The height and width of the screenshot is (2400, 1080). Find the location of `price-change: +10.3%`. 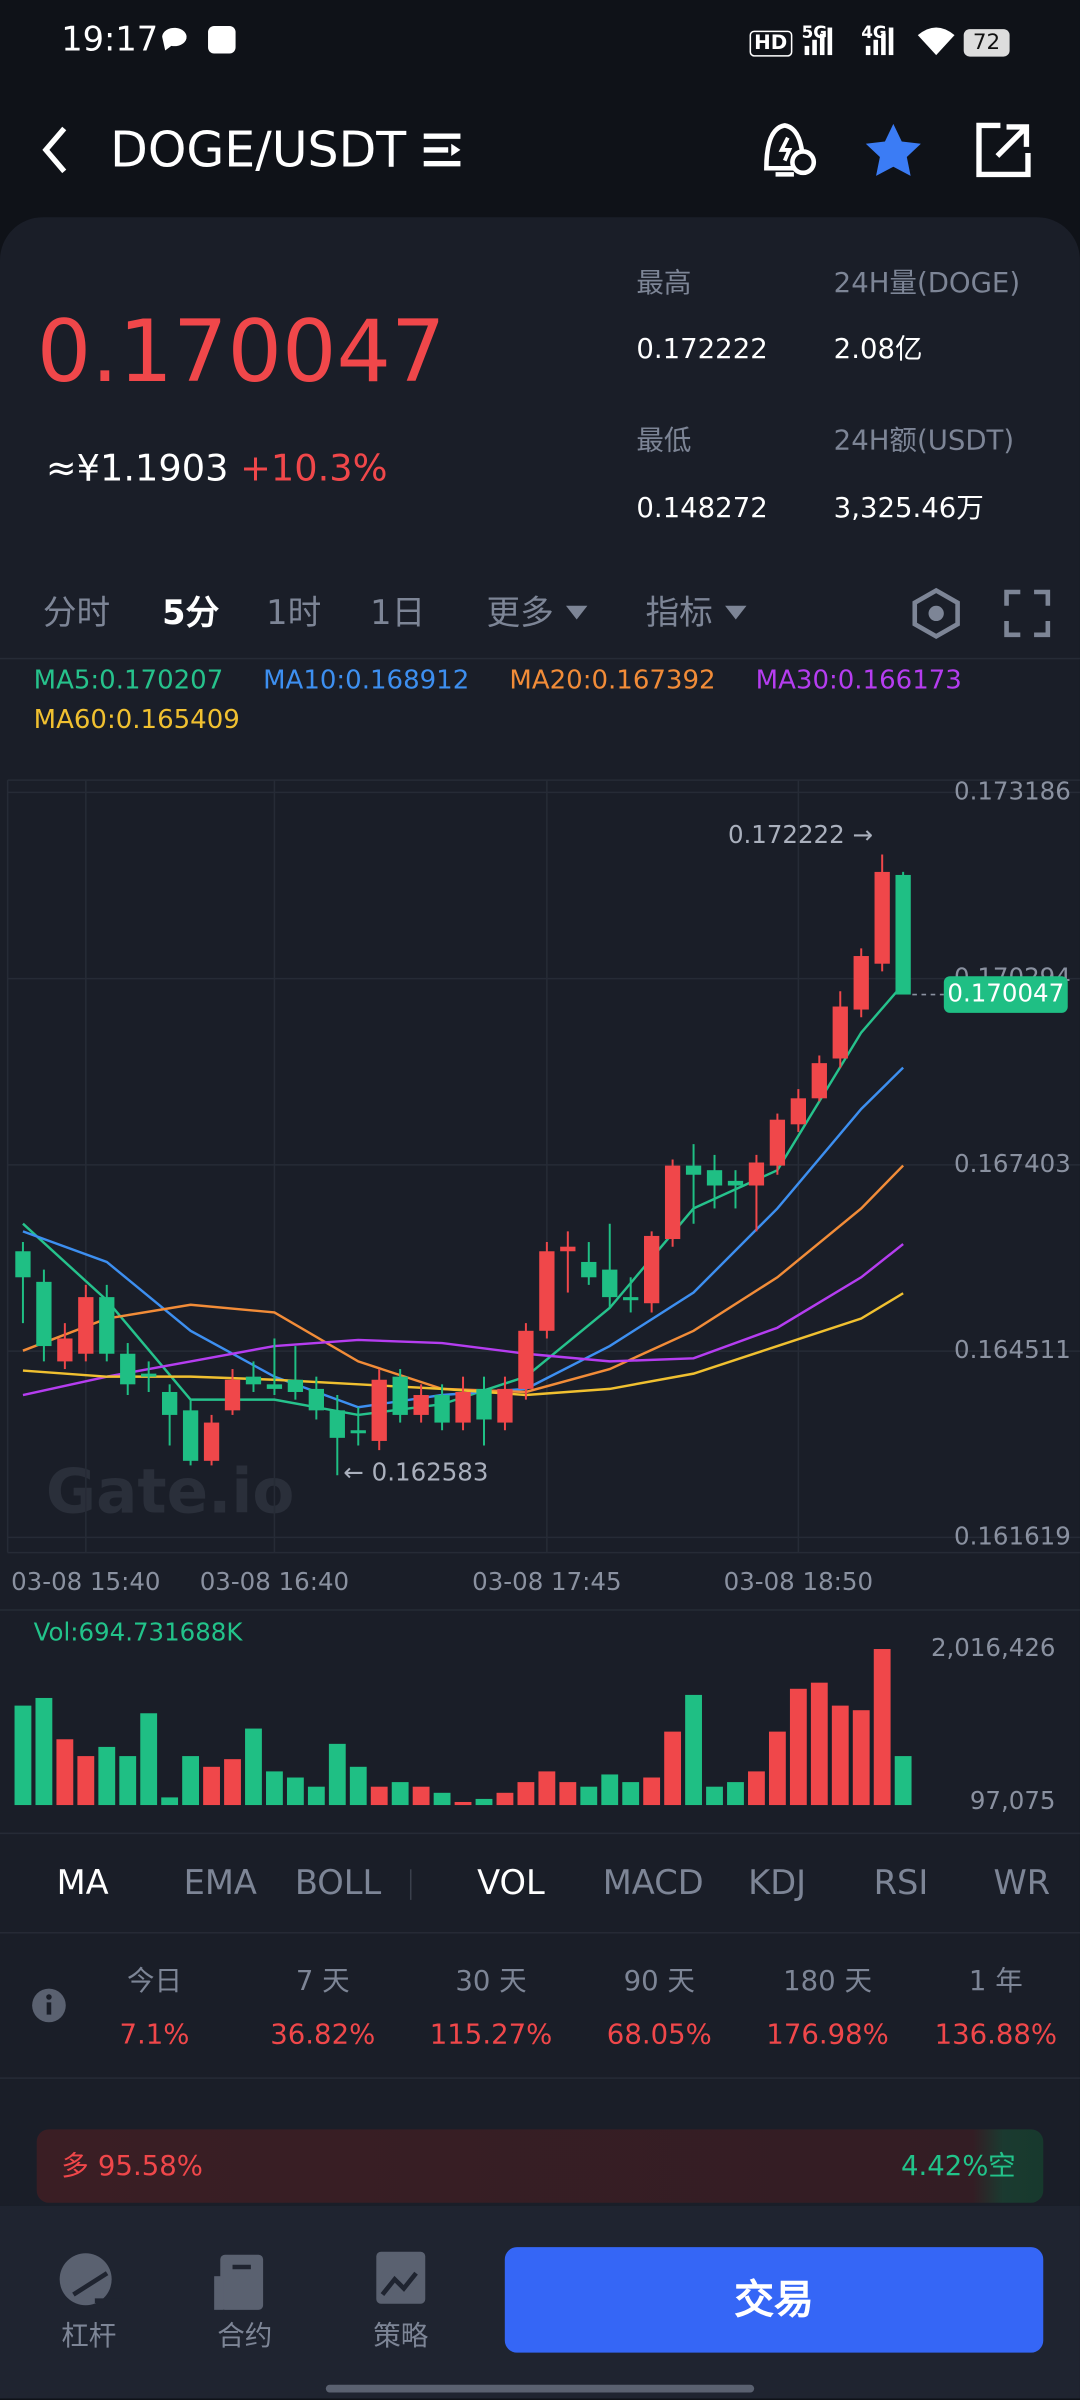

price-change: +10.3% is located at coordinates (314, 468).